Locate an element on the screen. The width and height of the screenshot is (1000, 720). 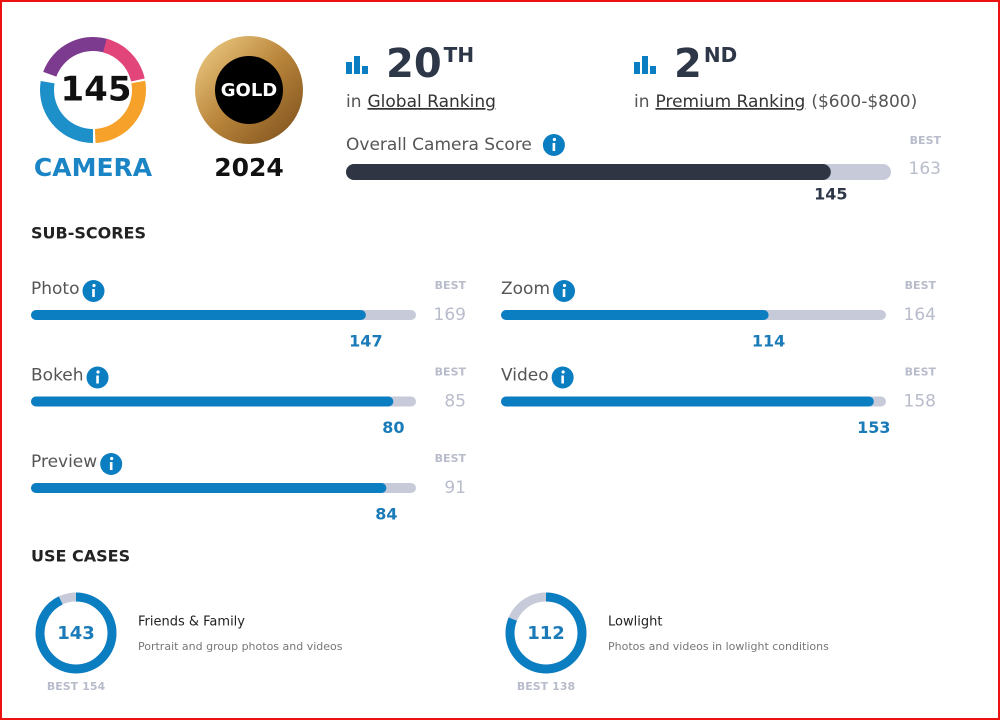
sub-score-value: 153 is located at coordinates (873, 427).